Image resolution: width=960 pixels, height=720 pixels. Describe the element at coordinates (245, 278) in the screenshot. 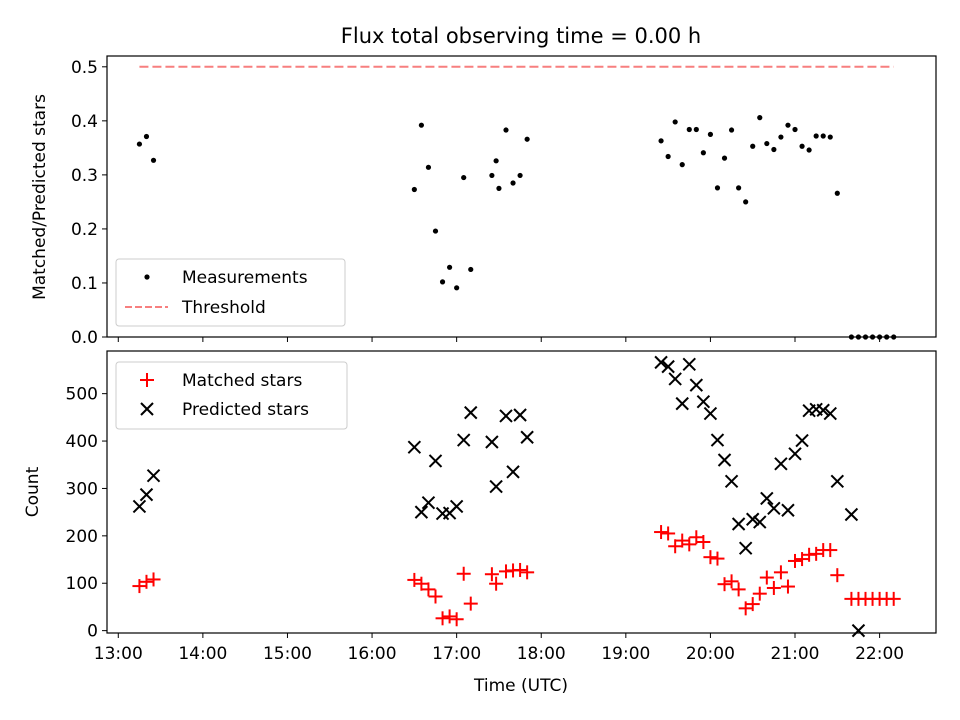

I see `legend-measurements-label: Measurements` at that location.